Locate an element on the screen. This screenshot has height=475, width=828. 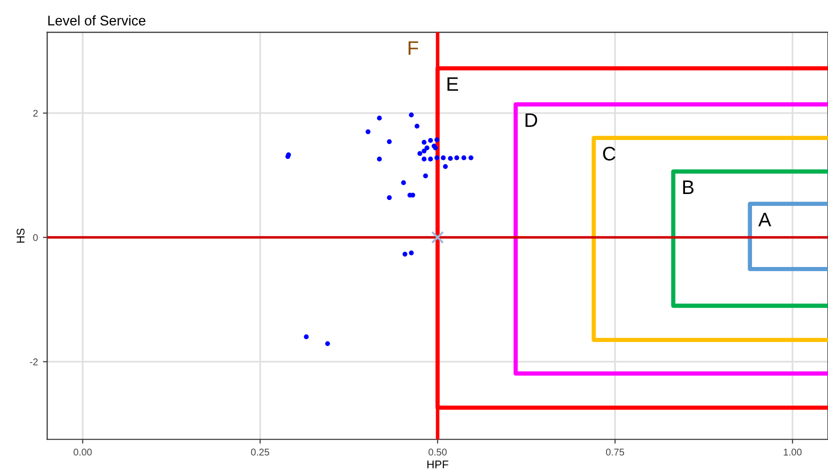
x-tick-label: 0.25 is located at coordinates (260, 452).